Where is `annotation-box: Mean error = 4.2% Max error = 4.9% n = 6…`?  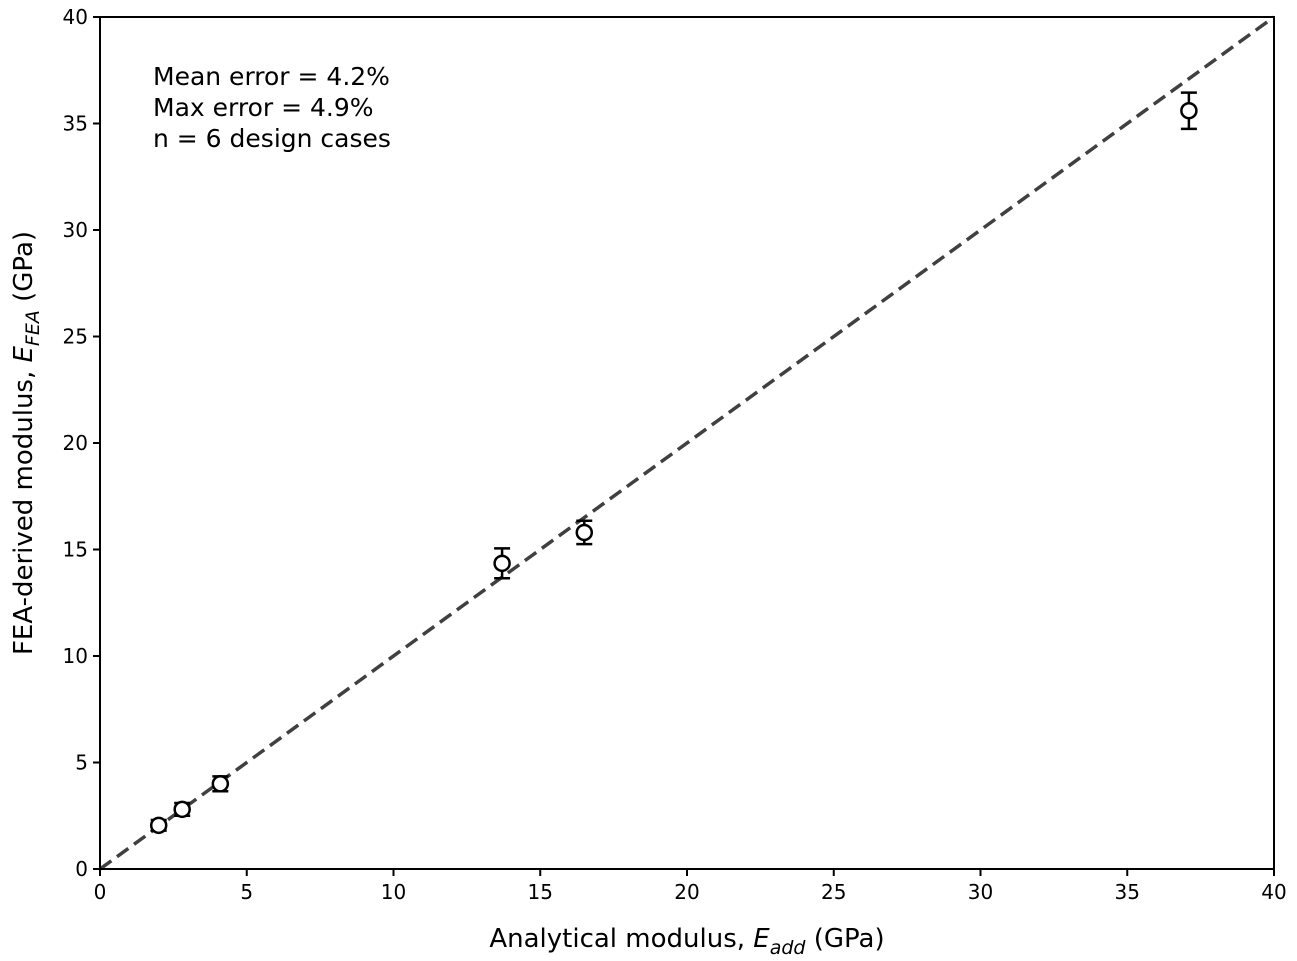 annotation-box: Mean error = 4.2% Max error = 4.9% n = 6… is located at coordinates (272, 107).